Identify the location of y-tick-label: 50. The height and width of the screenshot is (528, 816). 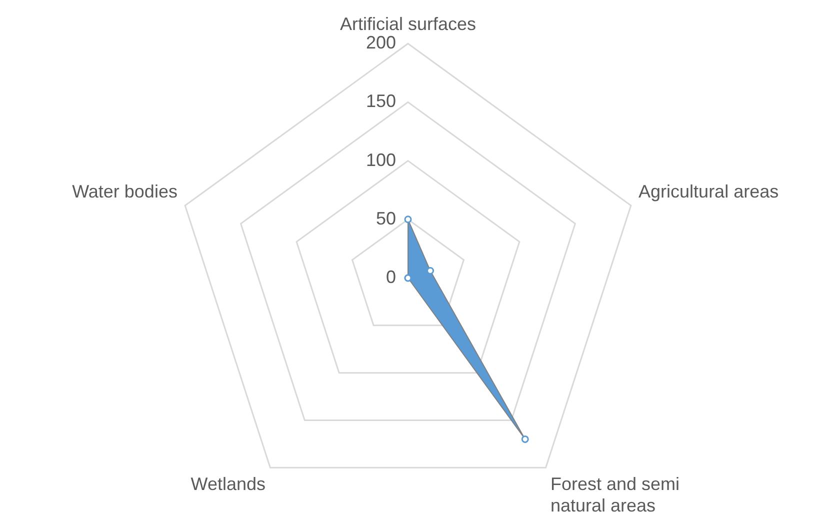
(386, 218).